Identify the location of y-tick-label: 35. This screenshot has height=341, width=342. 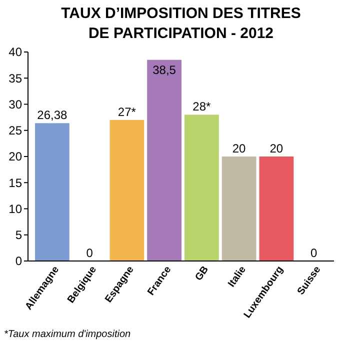
(15, 78).